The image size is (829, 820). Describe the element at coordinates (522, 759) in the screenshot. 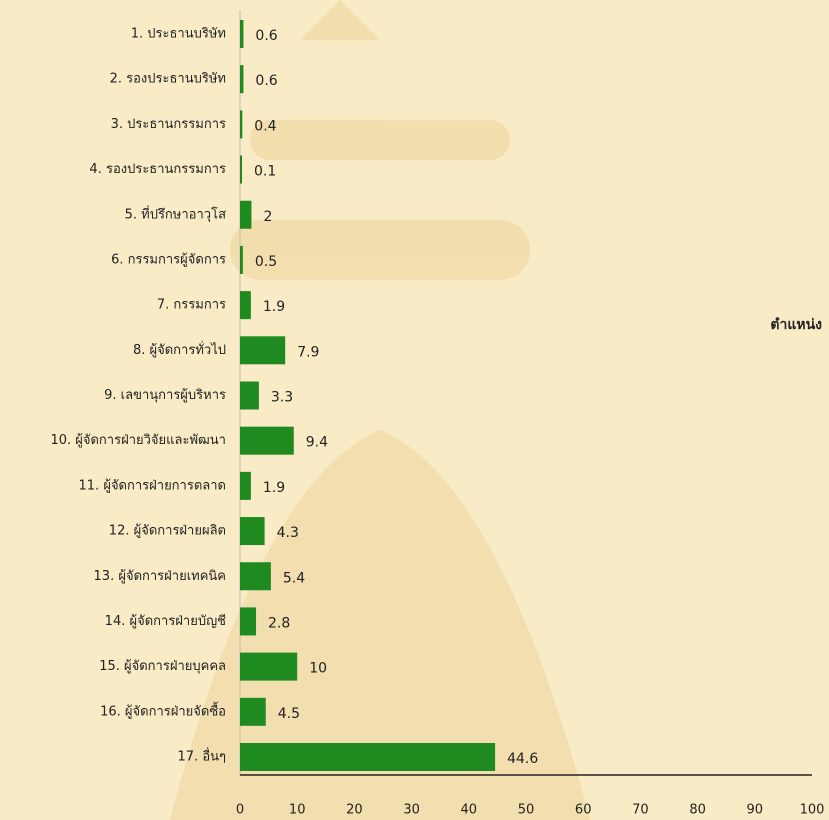

I see `value-label: 44.6` at that location.